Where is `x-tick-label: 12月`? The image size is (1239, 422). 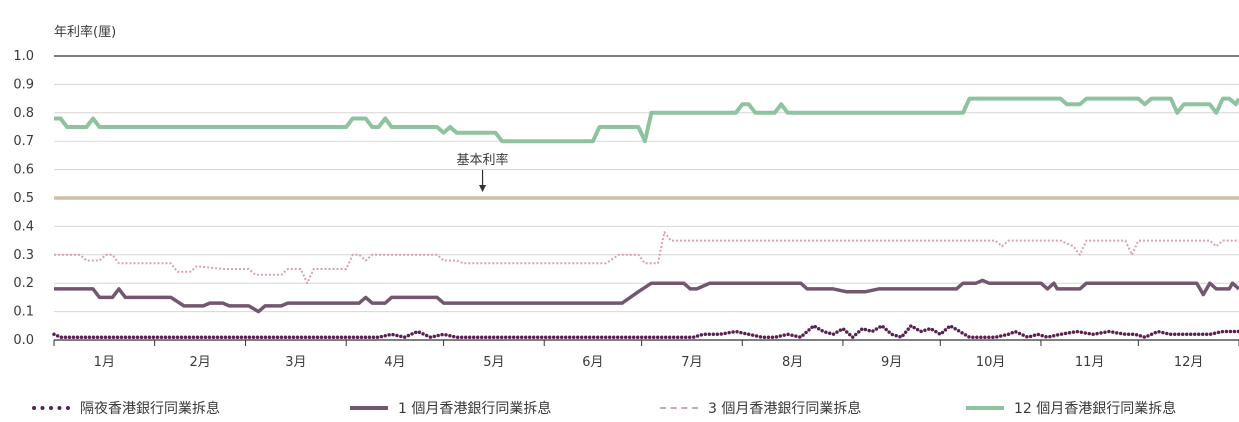 x-tick-label: 12月 is located at coordinates (1189, 362).